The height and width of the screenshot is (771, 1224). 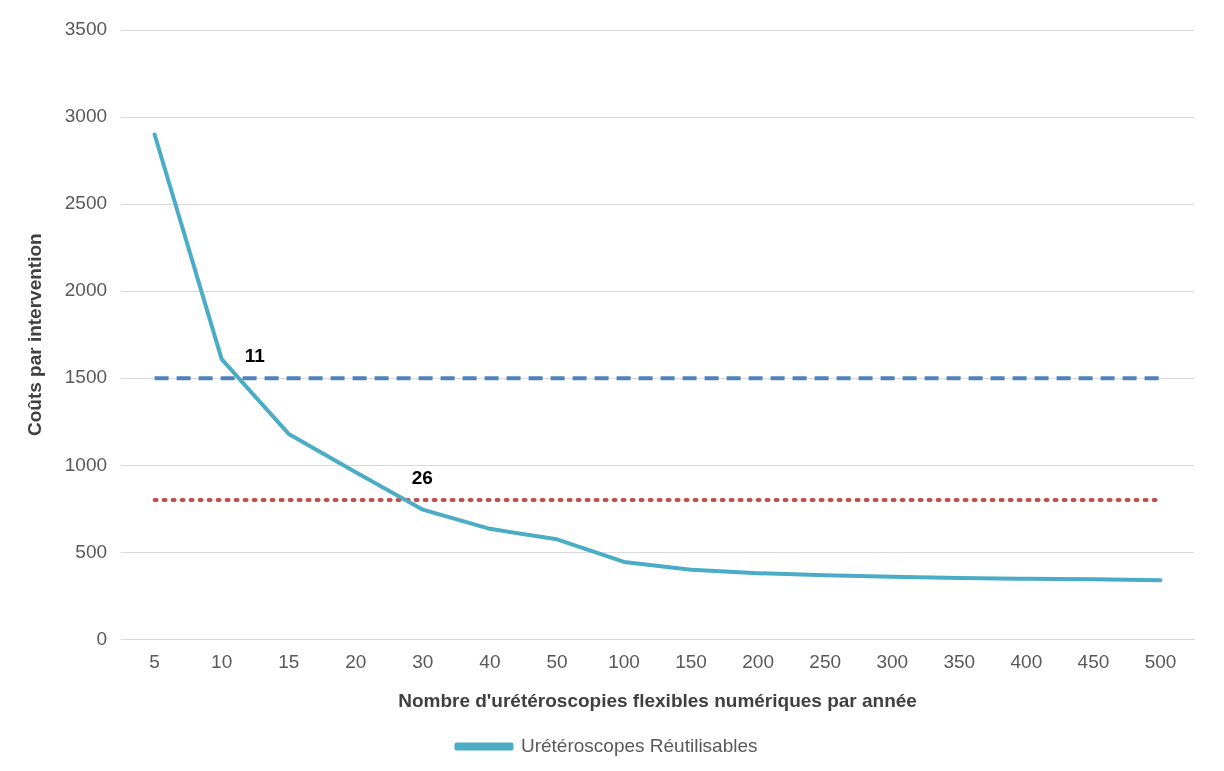 I want to click on x-tick-label: 100, so click(x=624, y=662).